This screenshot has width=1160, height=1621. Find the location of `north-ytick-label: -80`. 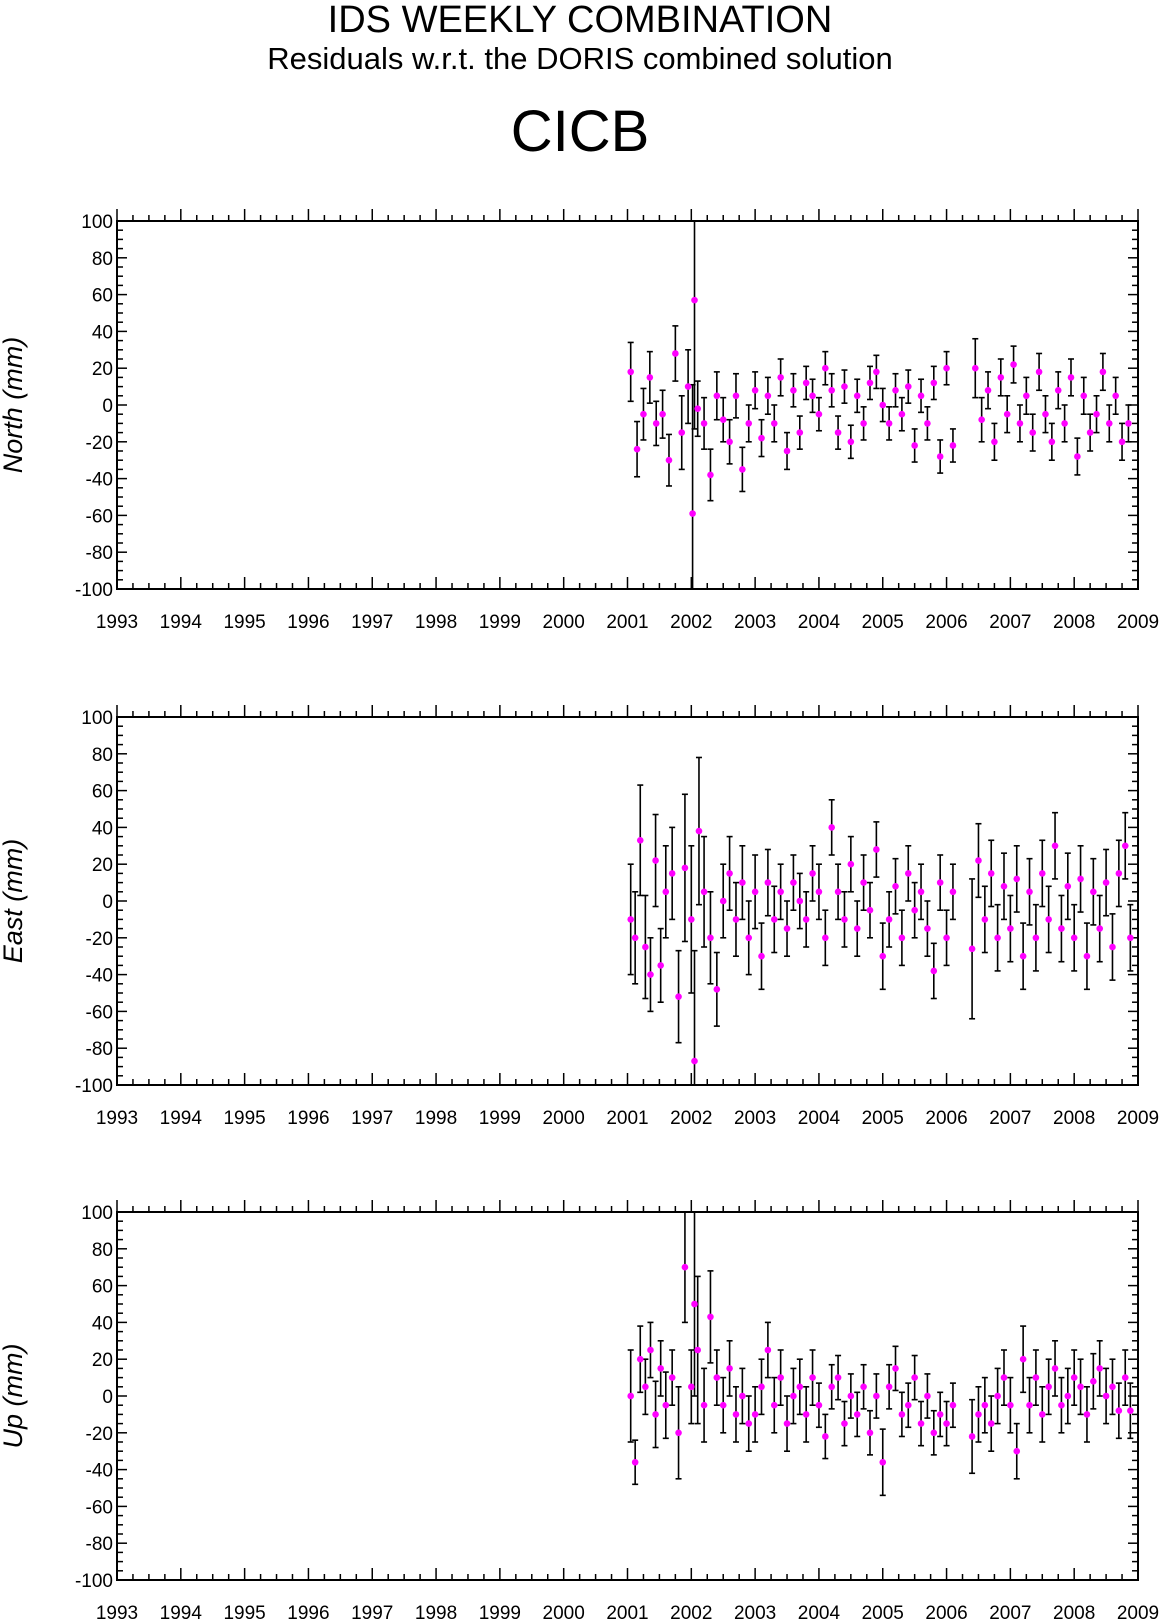

north-ytick-label: -80 is located at coordinates (99, 553).